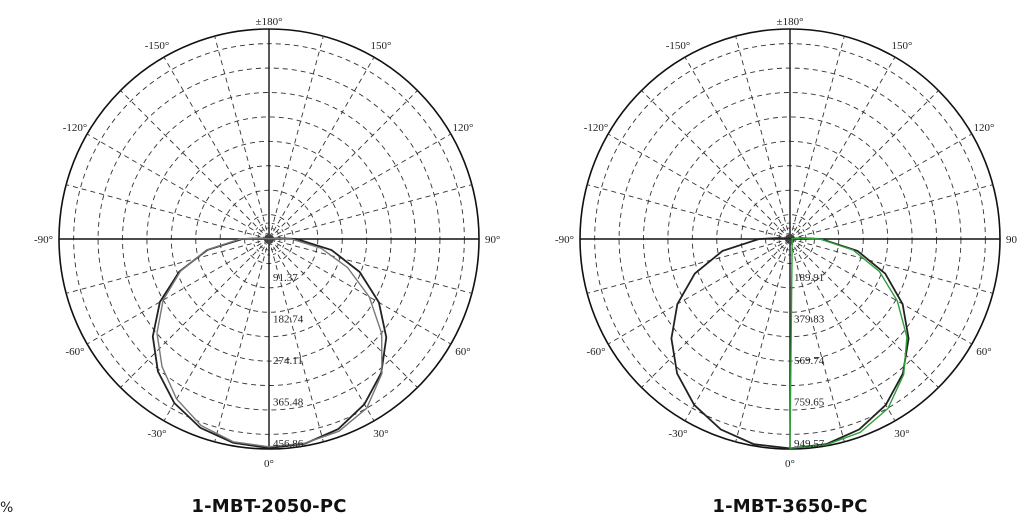  I want to click on angle-label: 90°, so click(492, 240).